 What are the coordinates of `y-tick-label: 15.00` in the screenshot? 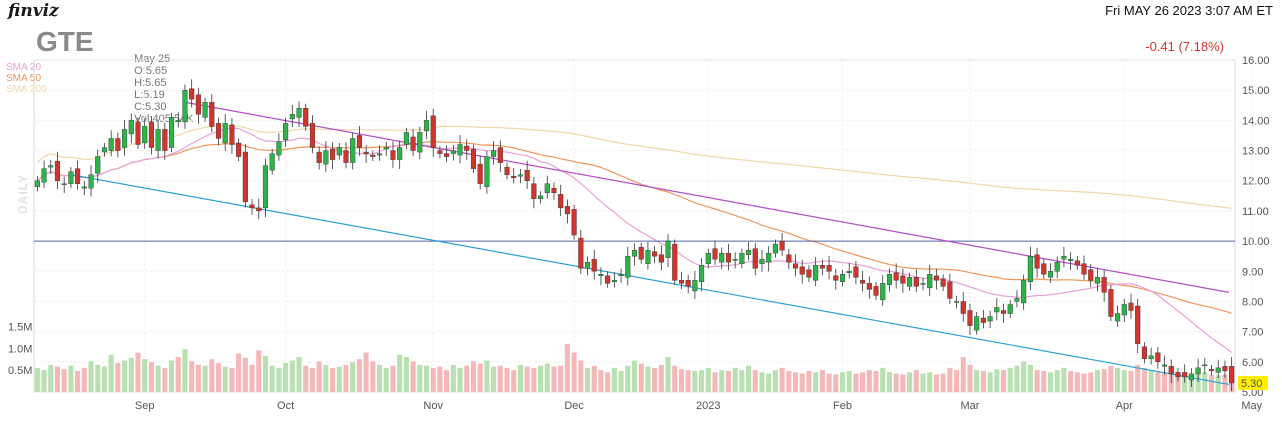 It's located at (1256, 91).